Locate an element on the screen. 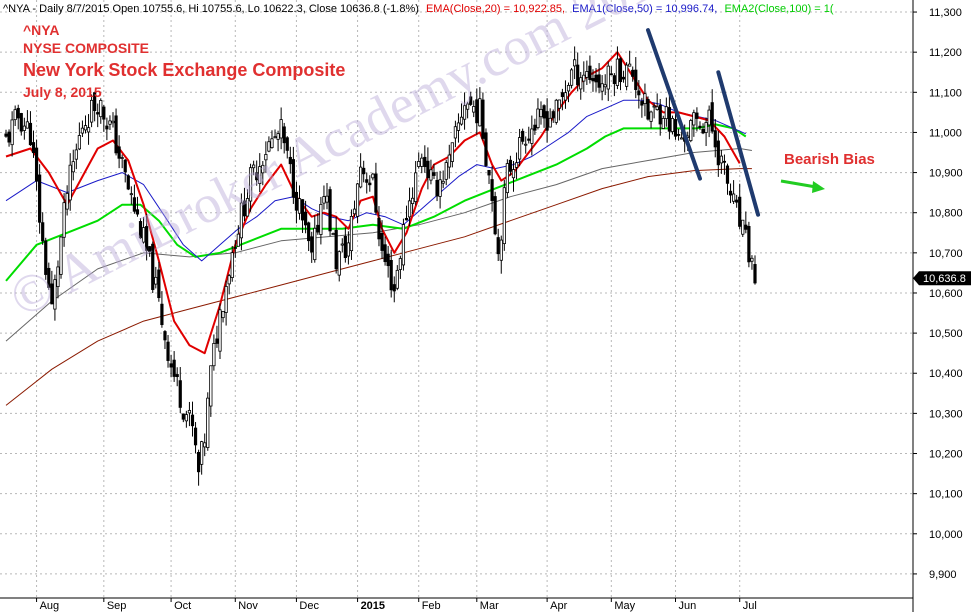 This screenshot has height=612, width=971. x-tick-label: Mar is located at coordinates (489, 606).